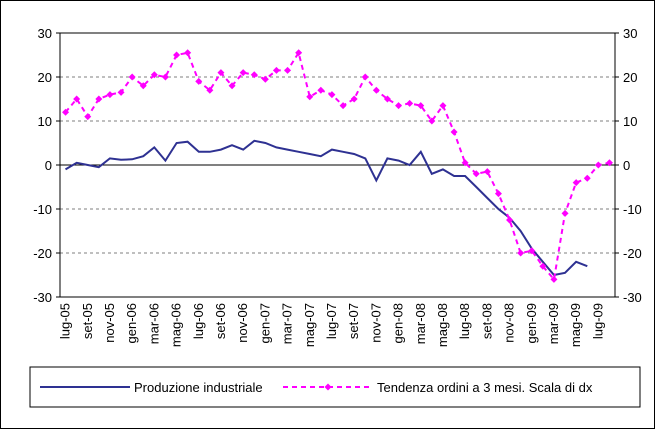  I want to click on x-tick-label: set-06, so click(220, 321).